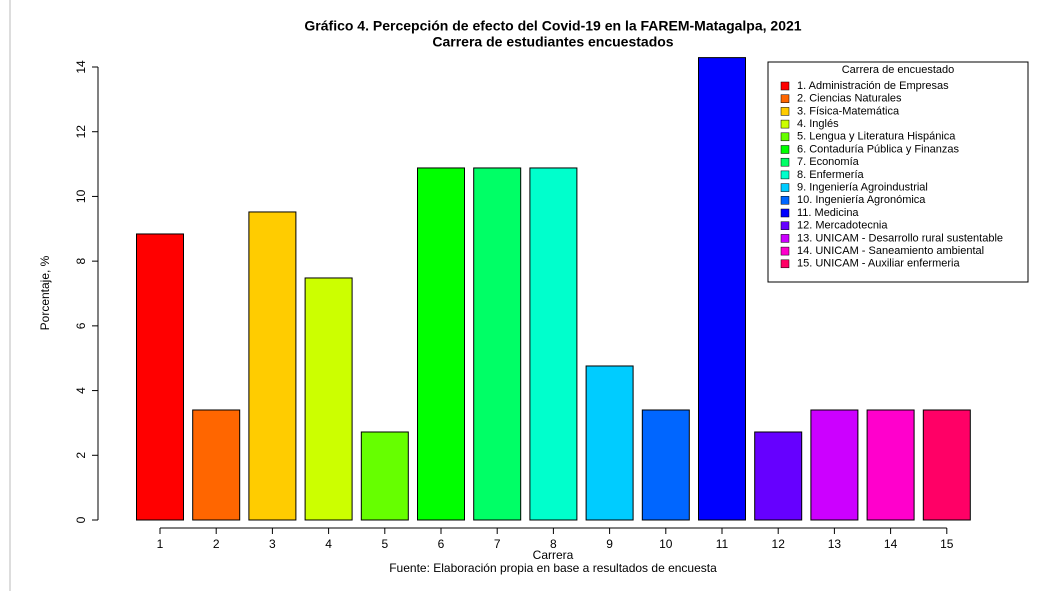 The image size is (1053, 591). I want to click on x-tick-label: 9, so click(609, 544).